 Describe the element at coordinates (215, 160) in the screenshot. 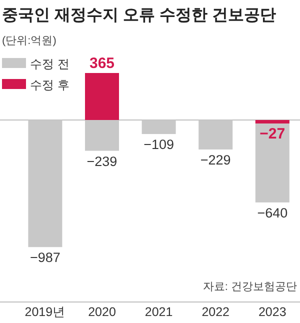

I see `data-label: −229` at that location.